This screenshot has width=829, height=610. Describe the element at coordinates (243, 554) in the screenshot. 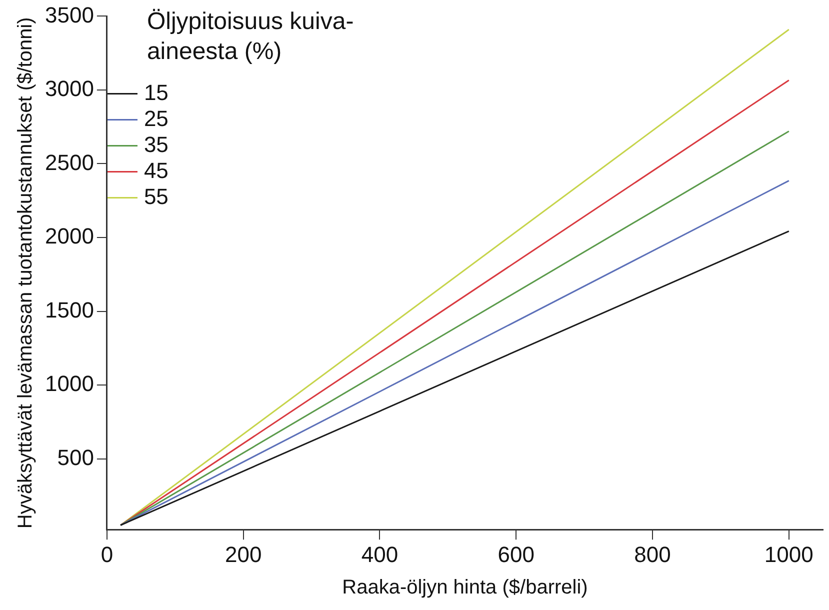

I see `x-tick-label: 200` at that location.